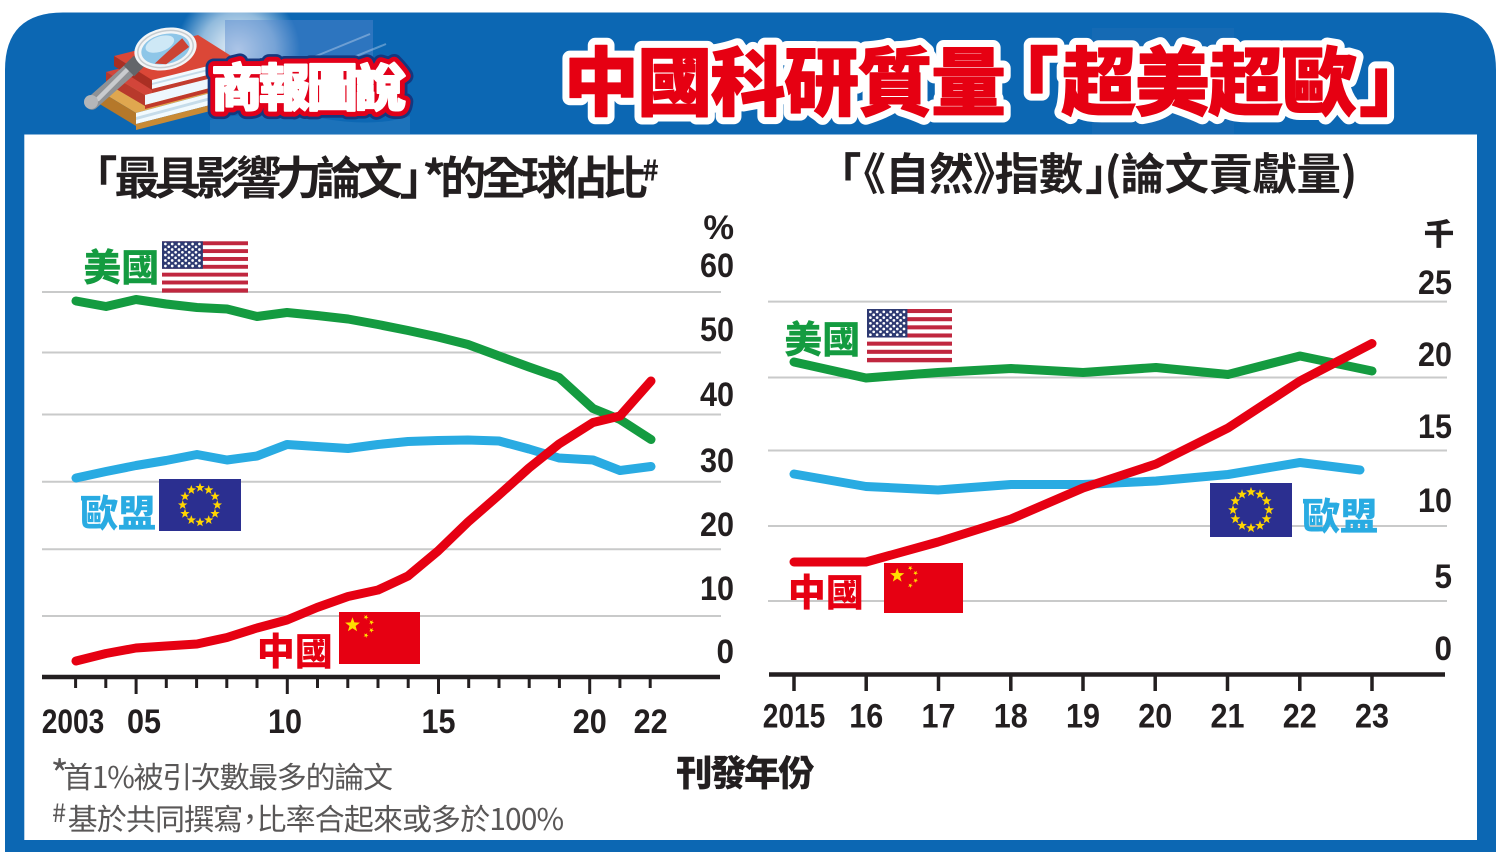  What do you see at coordinates (1011, 717) in the screenshot?
I see `svg-text: 18` at bounding box center [1011, 717].